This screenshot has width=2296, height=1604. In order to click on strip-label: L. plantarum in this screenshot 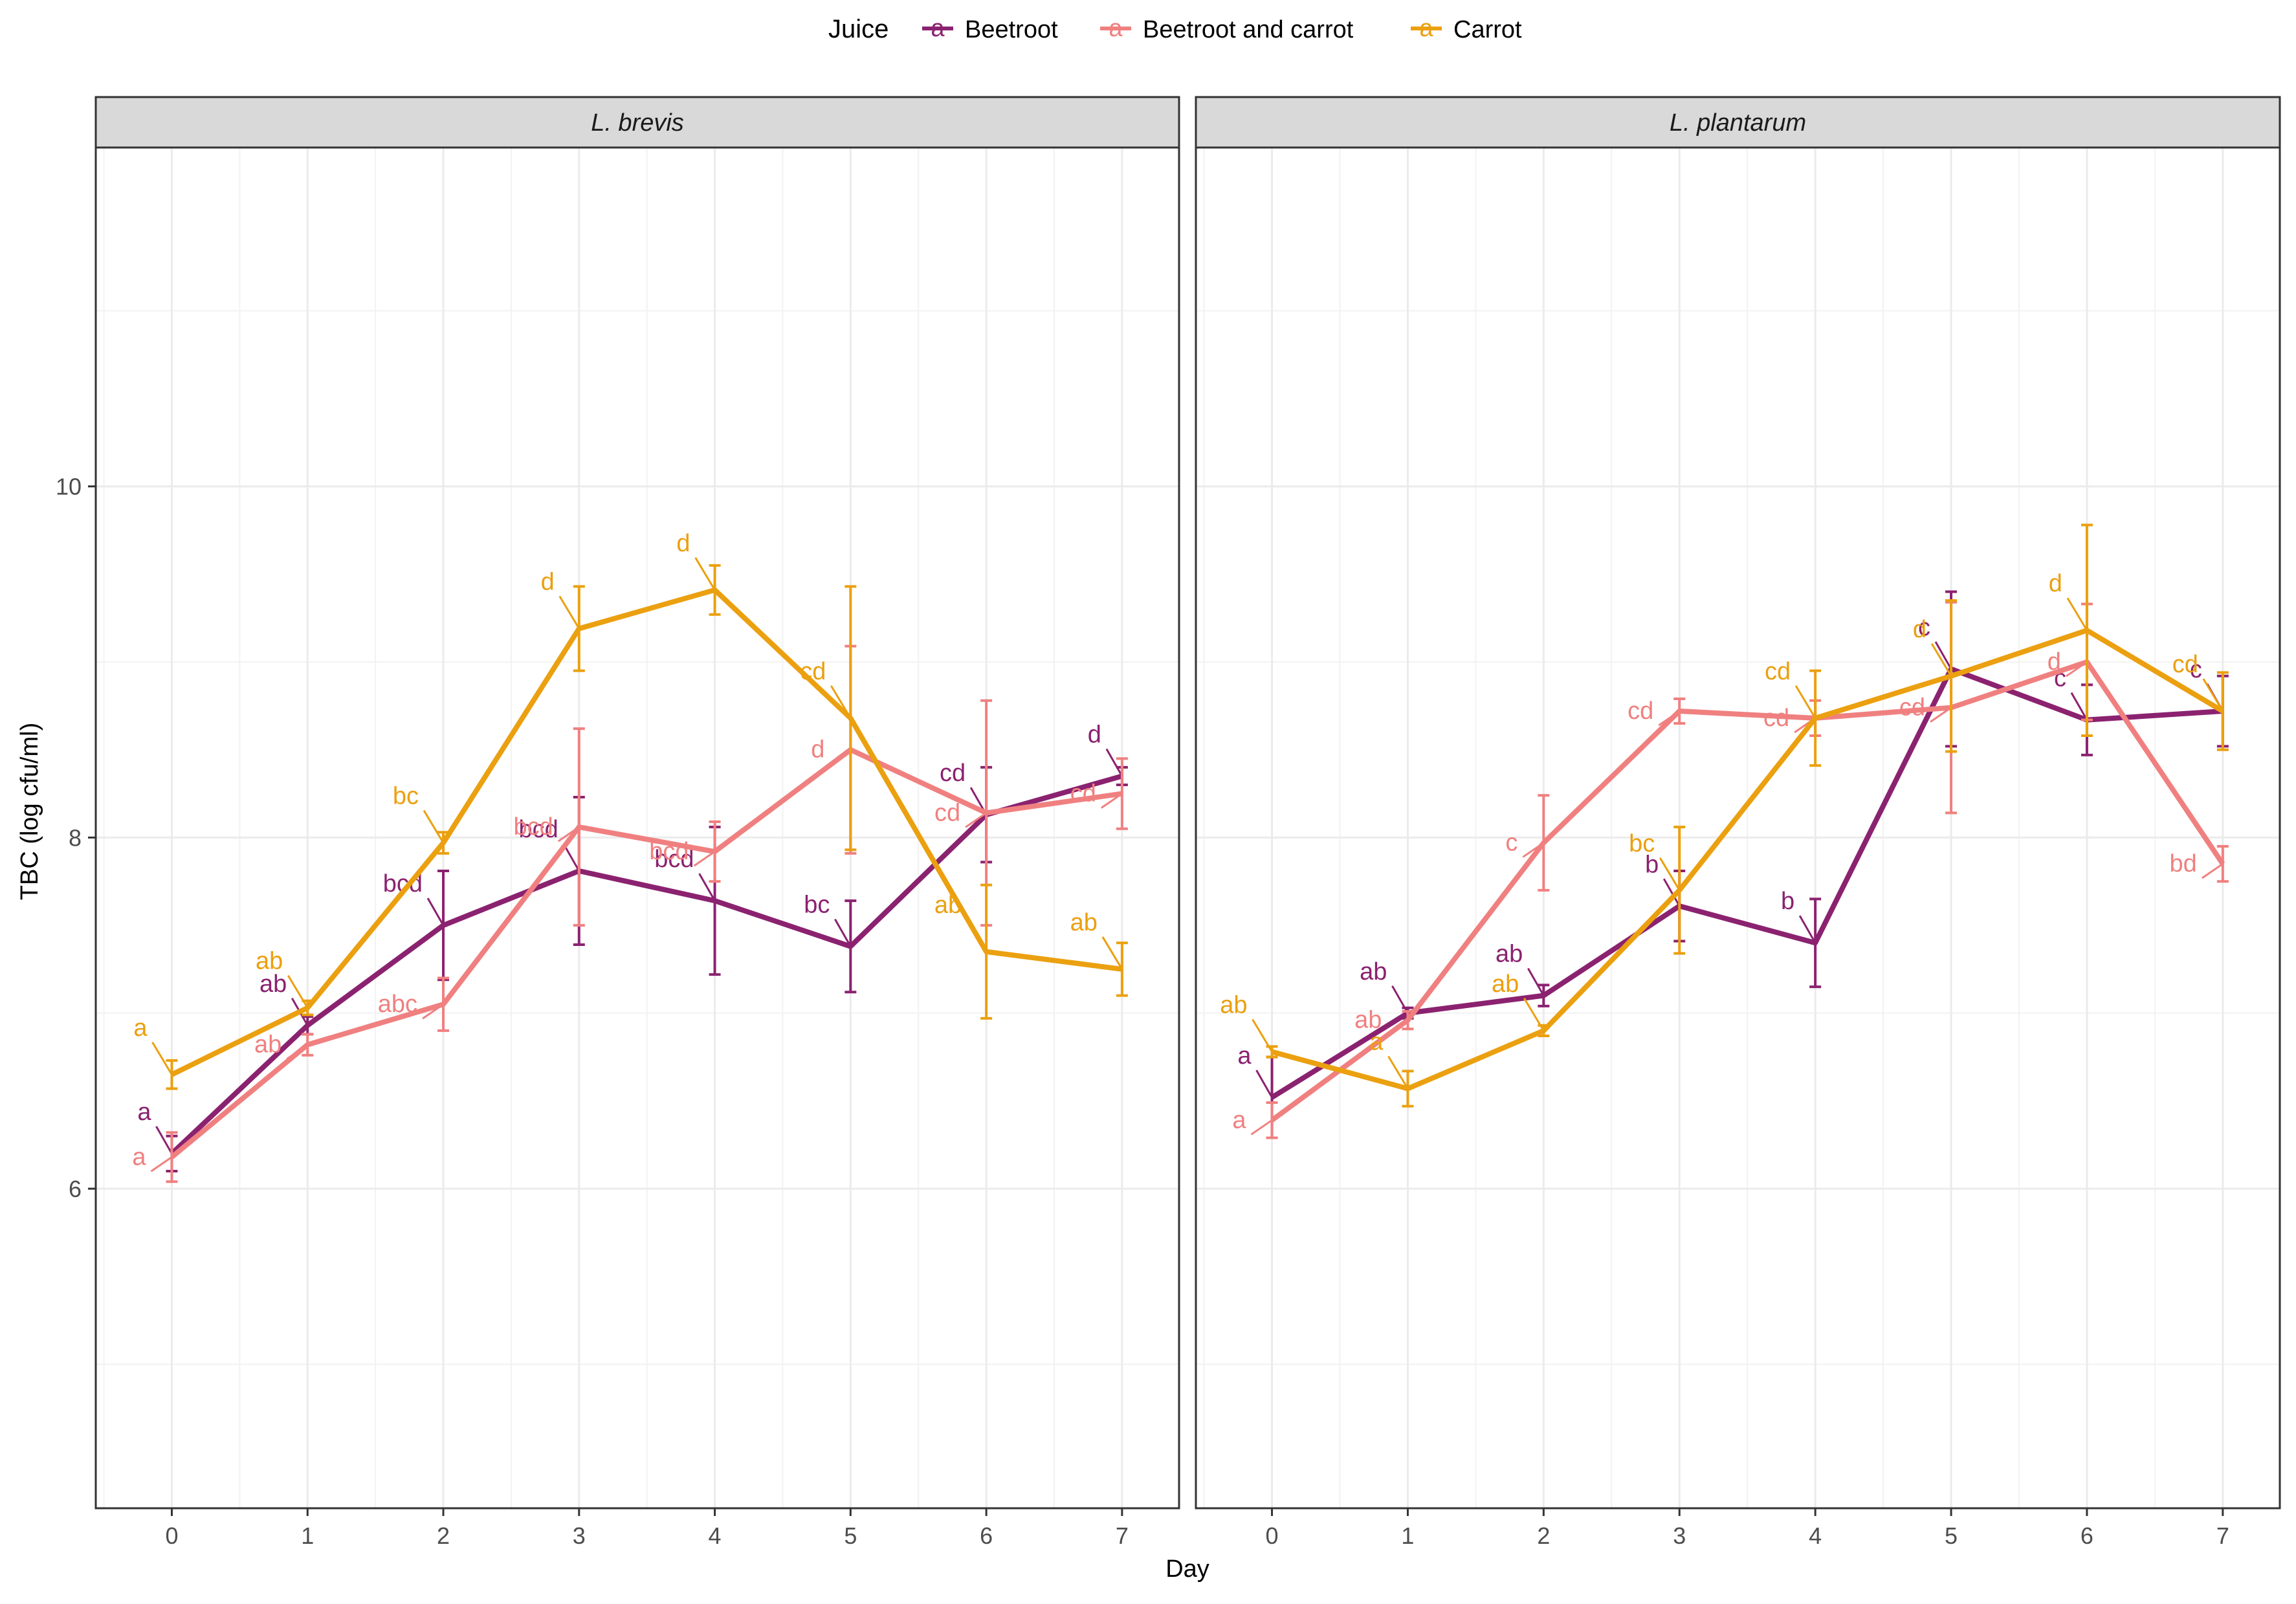, I will do `click(1738, 123)`.